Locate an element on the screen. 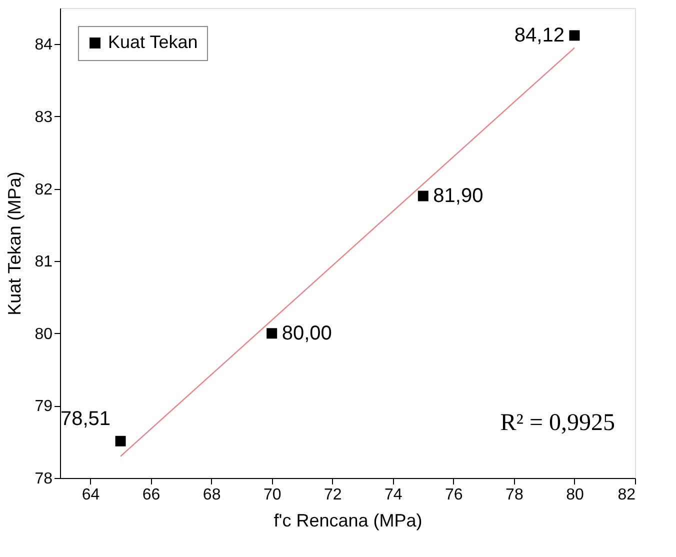  annotation: R² = 0,9925 is located at coordinates (557, 423).